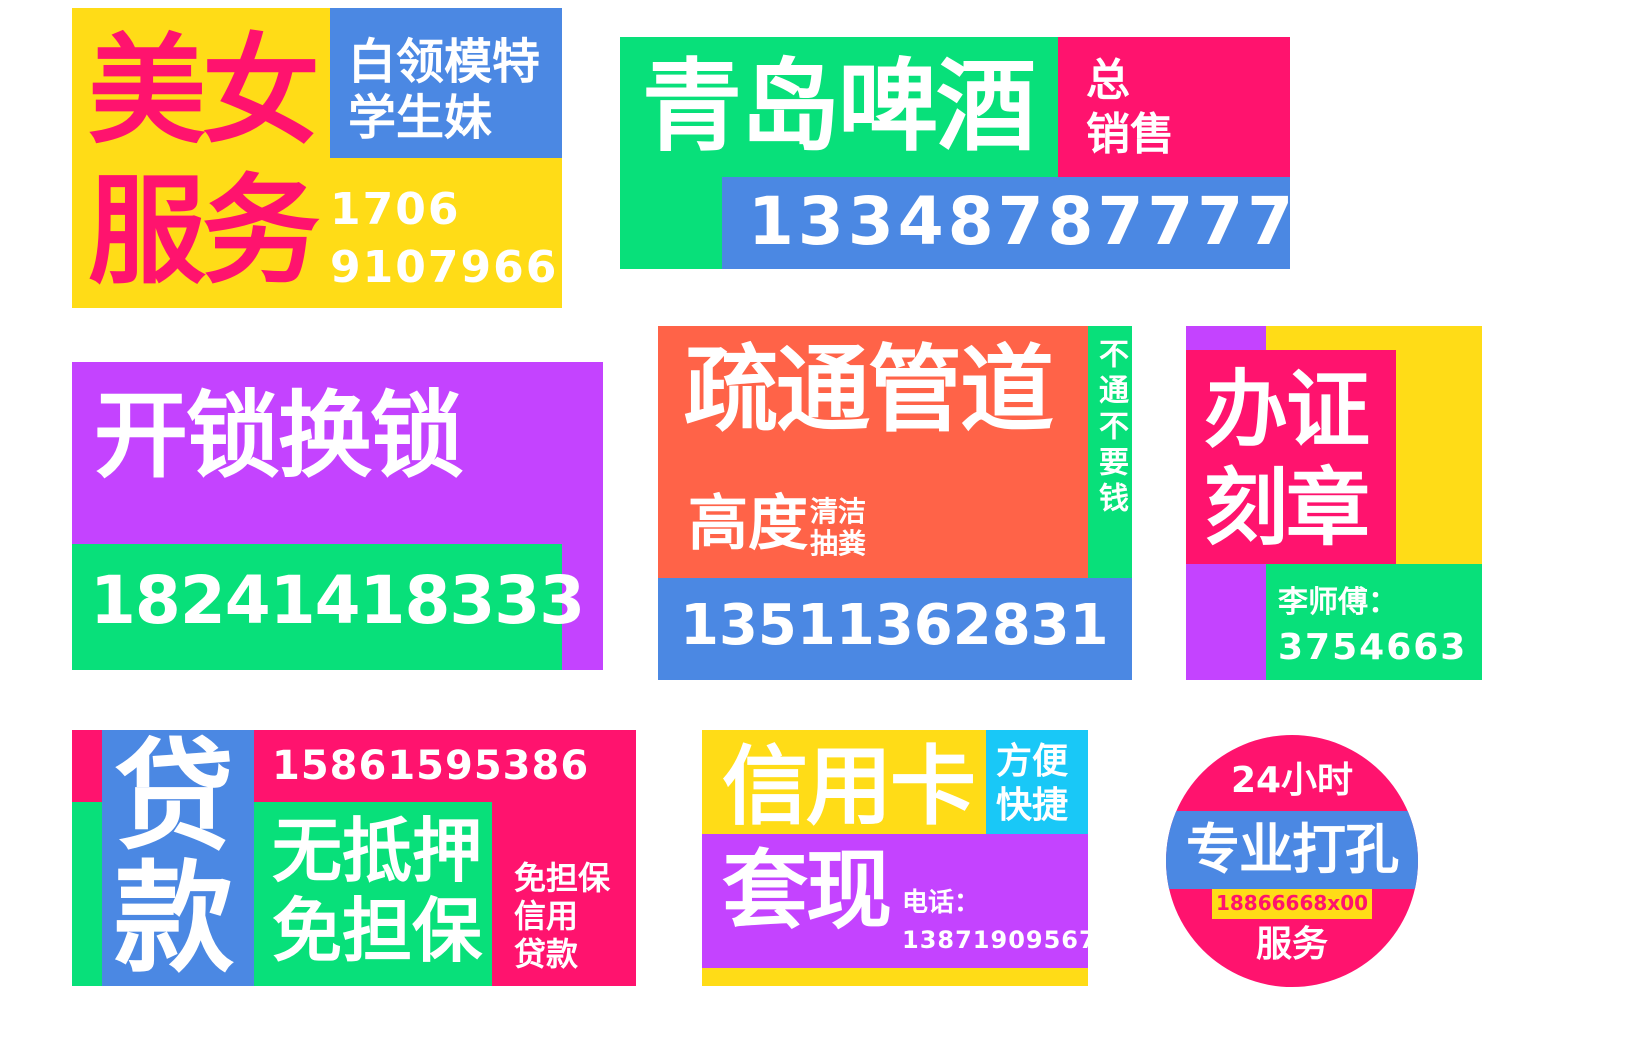 This screenshot has width=1651, height=1040. I want to click on ad-pipe-sub2: 抽粪, so click(838, 543).